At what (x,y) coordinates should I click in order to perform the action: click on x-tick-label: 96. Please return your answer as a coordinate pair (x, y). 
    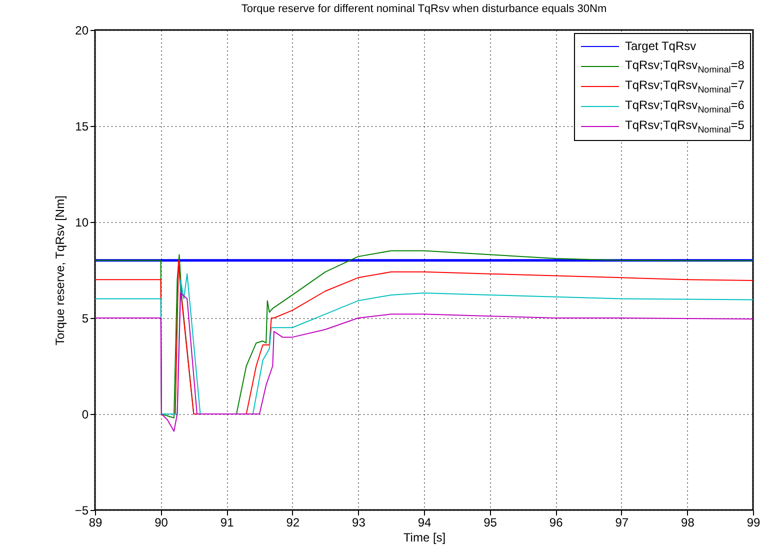
    Looking at the image, I should click on (556, 523).